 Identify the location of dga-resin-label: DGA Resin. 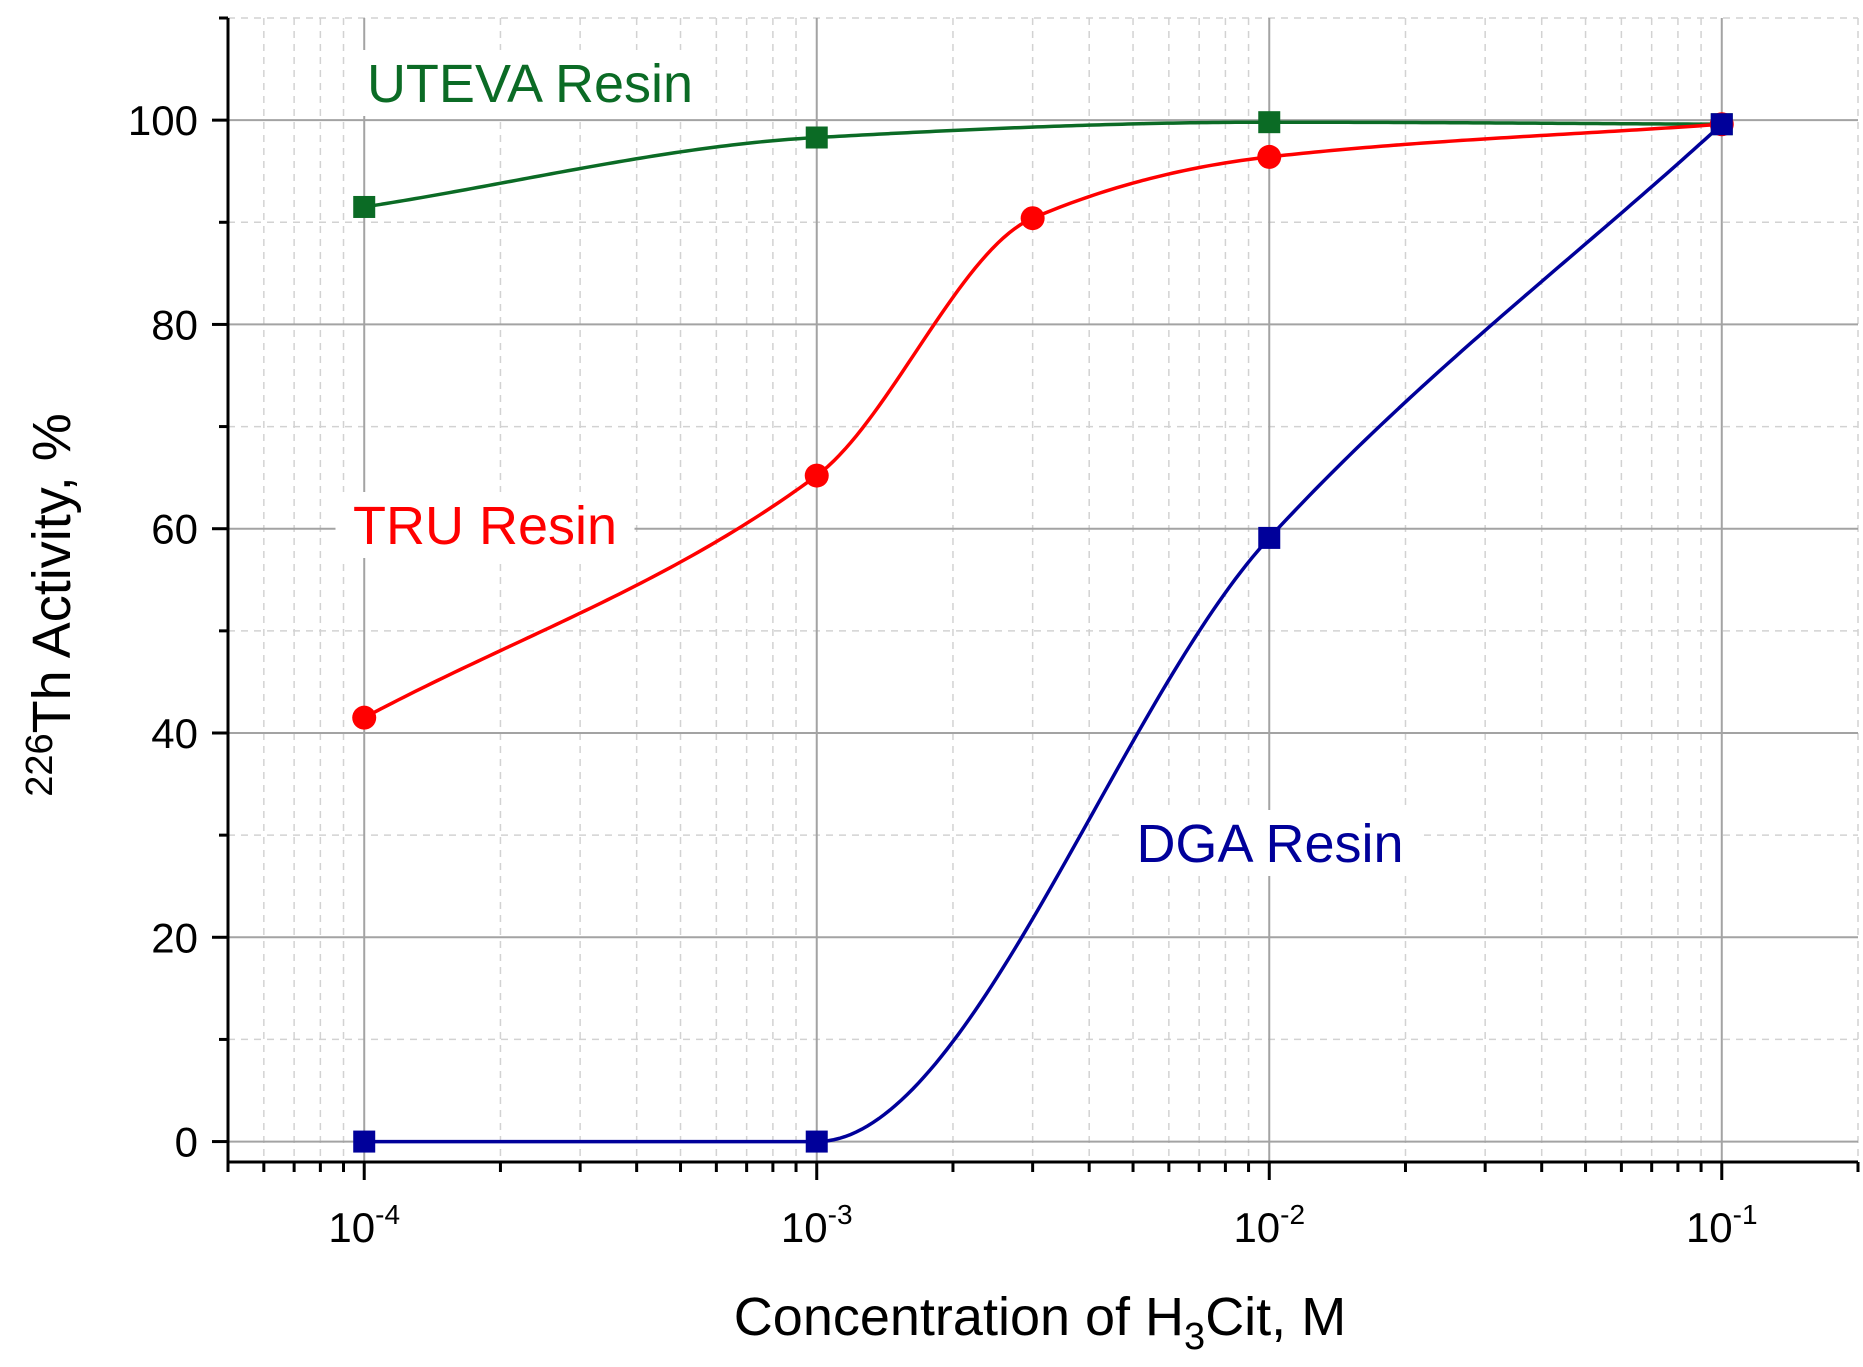
(1269, 844).